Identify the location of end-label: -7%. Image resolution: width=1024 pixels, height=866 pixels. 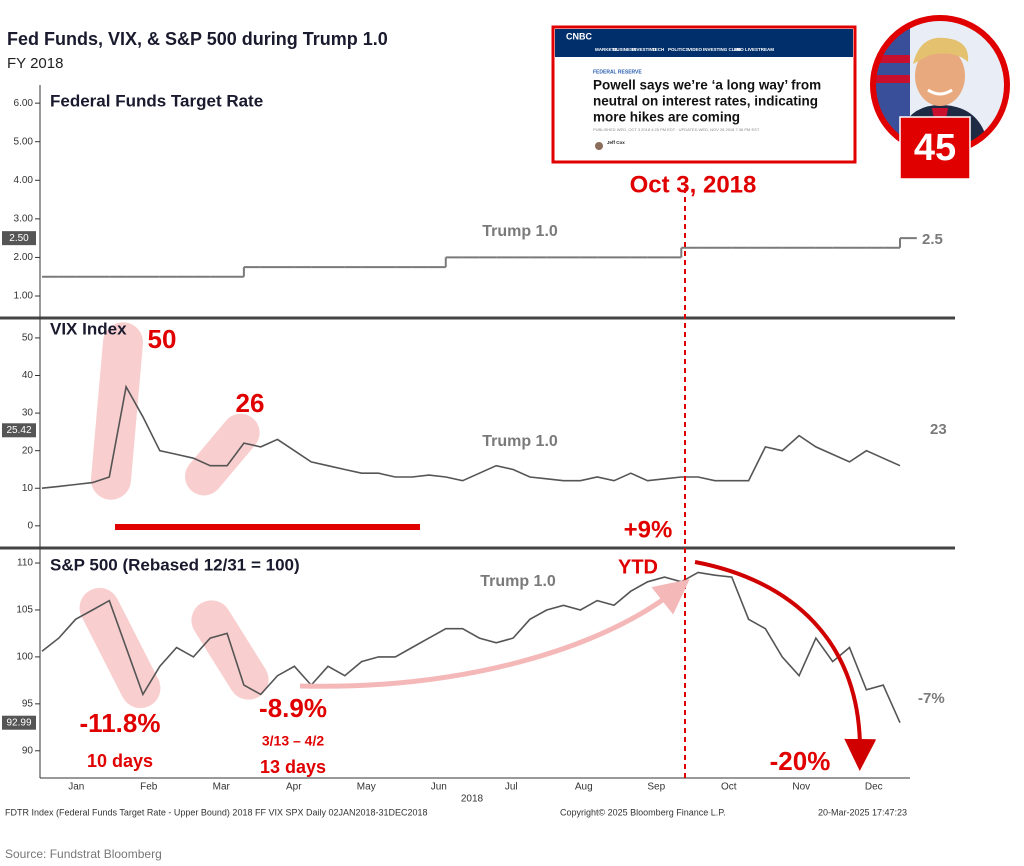
(931, 698).